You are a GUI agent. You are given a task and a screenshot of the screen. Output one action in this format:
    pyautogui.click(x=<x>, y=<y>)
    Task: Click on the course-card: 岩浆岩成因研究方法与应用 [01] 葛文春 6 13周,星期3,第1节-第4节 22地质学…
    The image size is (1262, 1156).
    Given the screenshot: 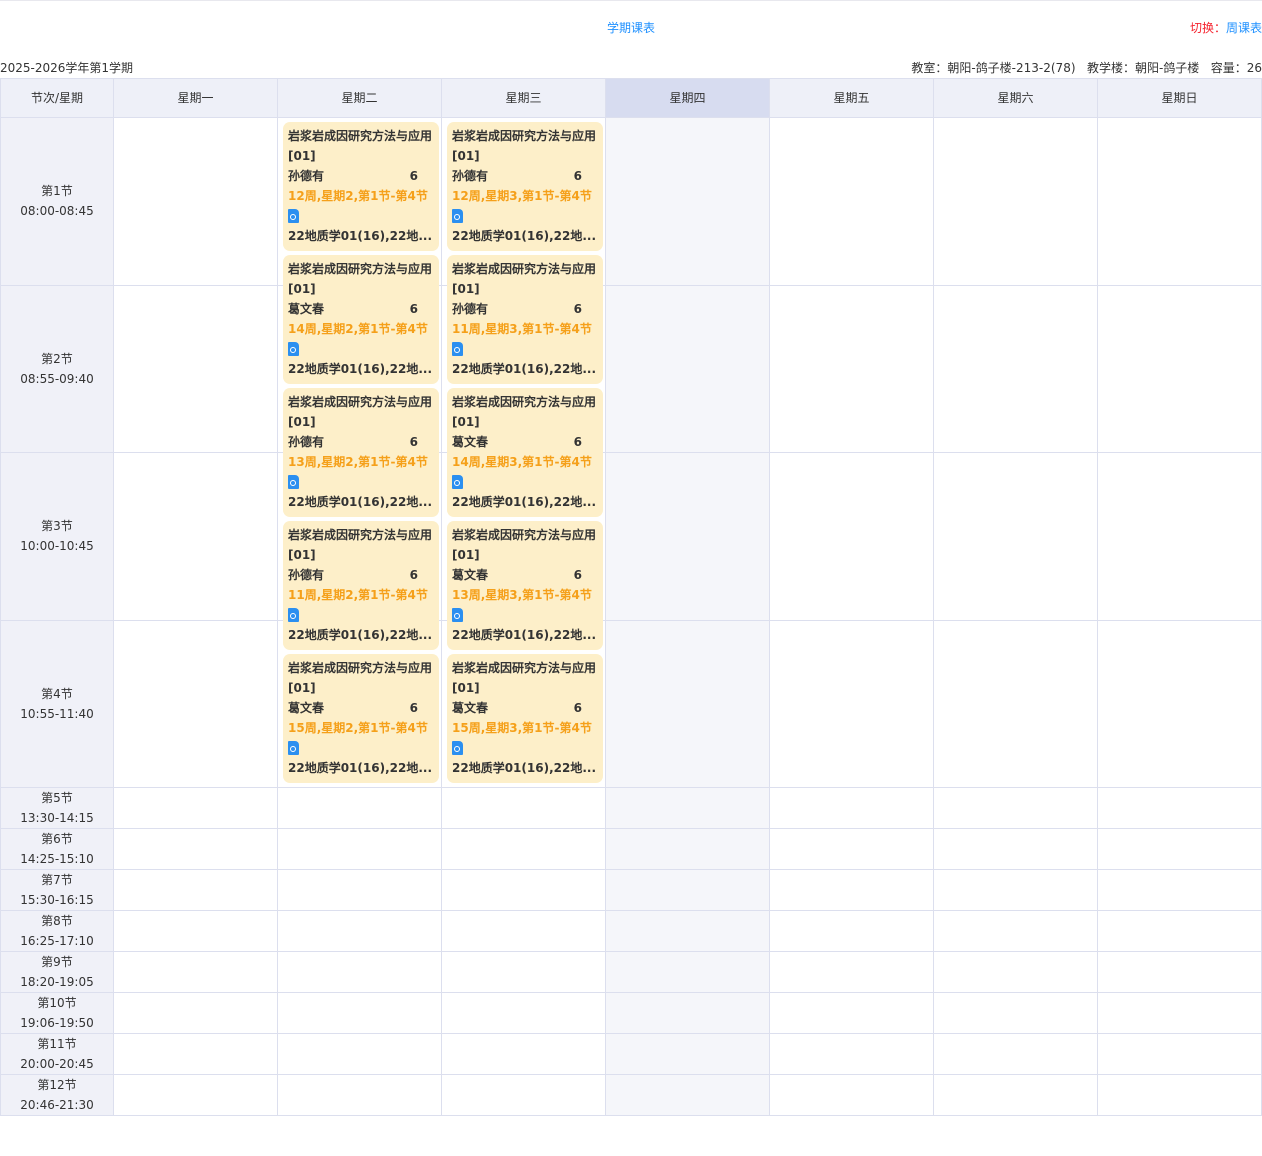 What is the action you would take?
    pyautogui.click(x=525, y=585)
    